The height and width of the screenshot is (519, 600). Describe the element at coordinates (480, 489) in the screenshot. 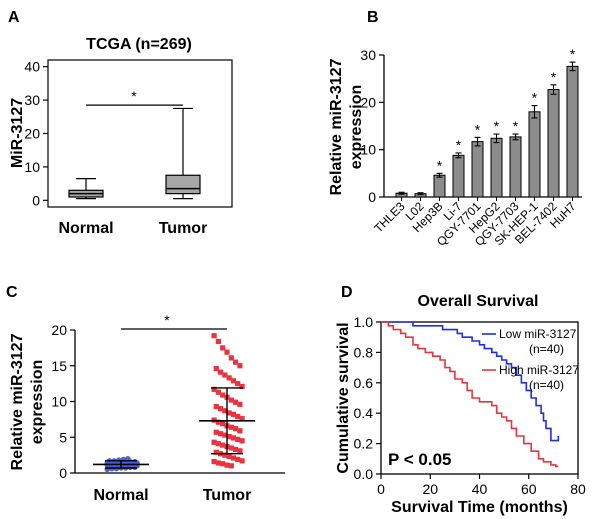

I see `x-tick-label: 40` at that location.